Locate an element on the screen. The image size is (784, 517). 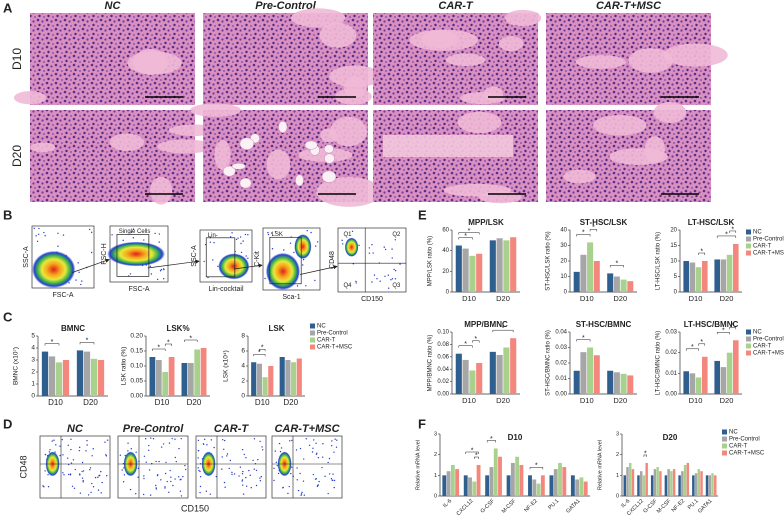
y-tick-label: 20 is located at coordinates (445, 272).